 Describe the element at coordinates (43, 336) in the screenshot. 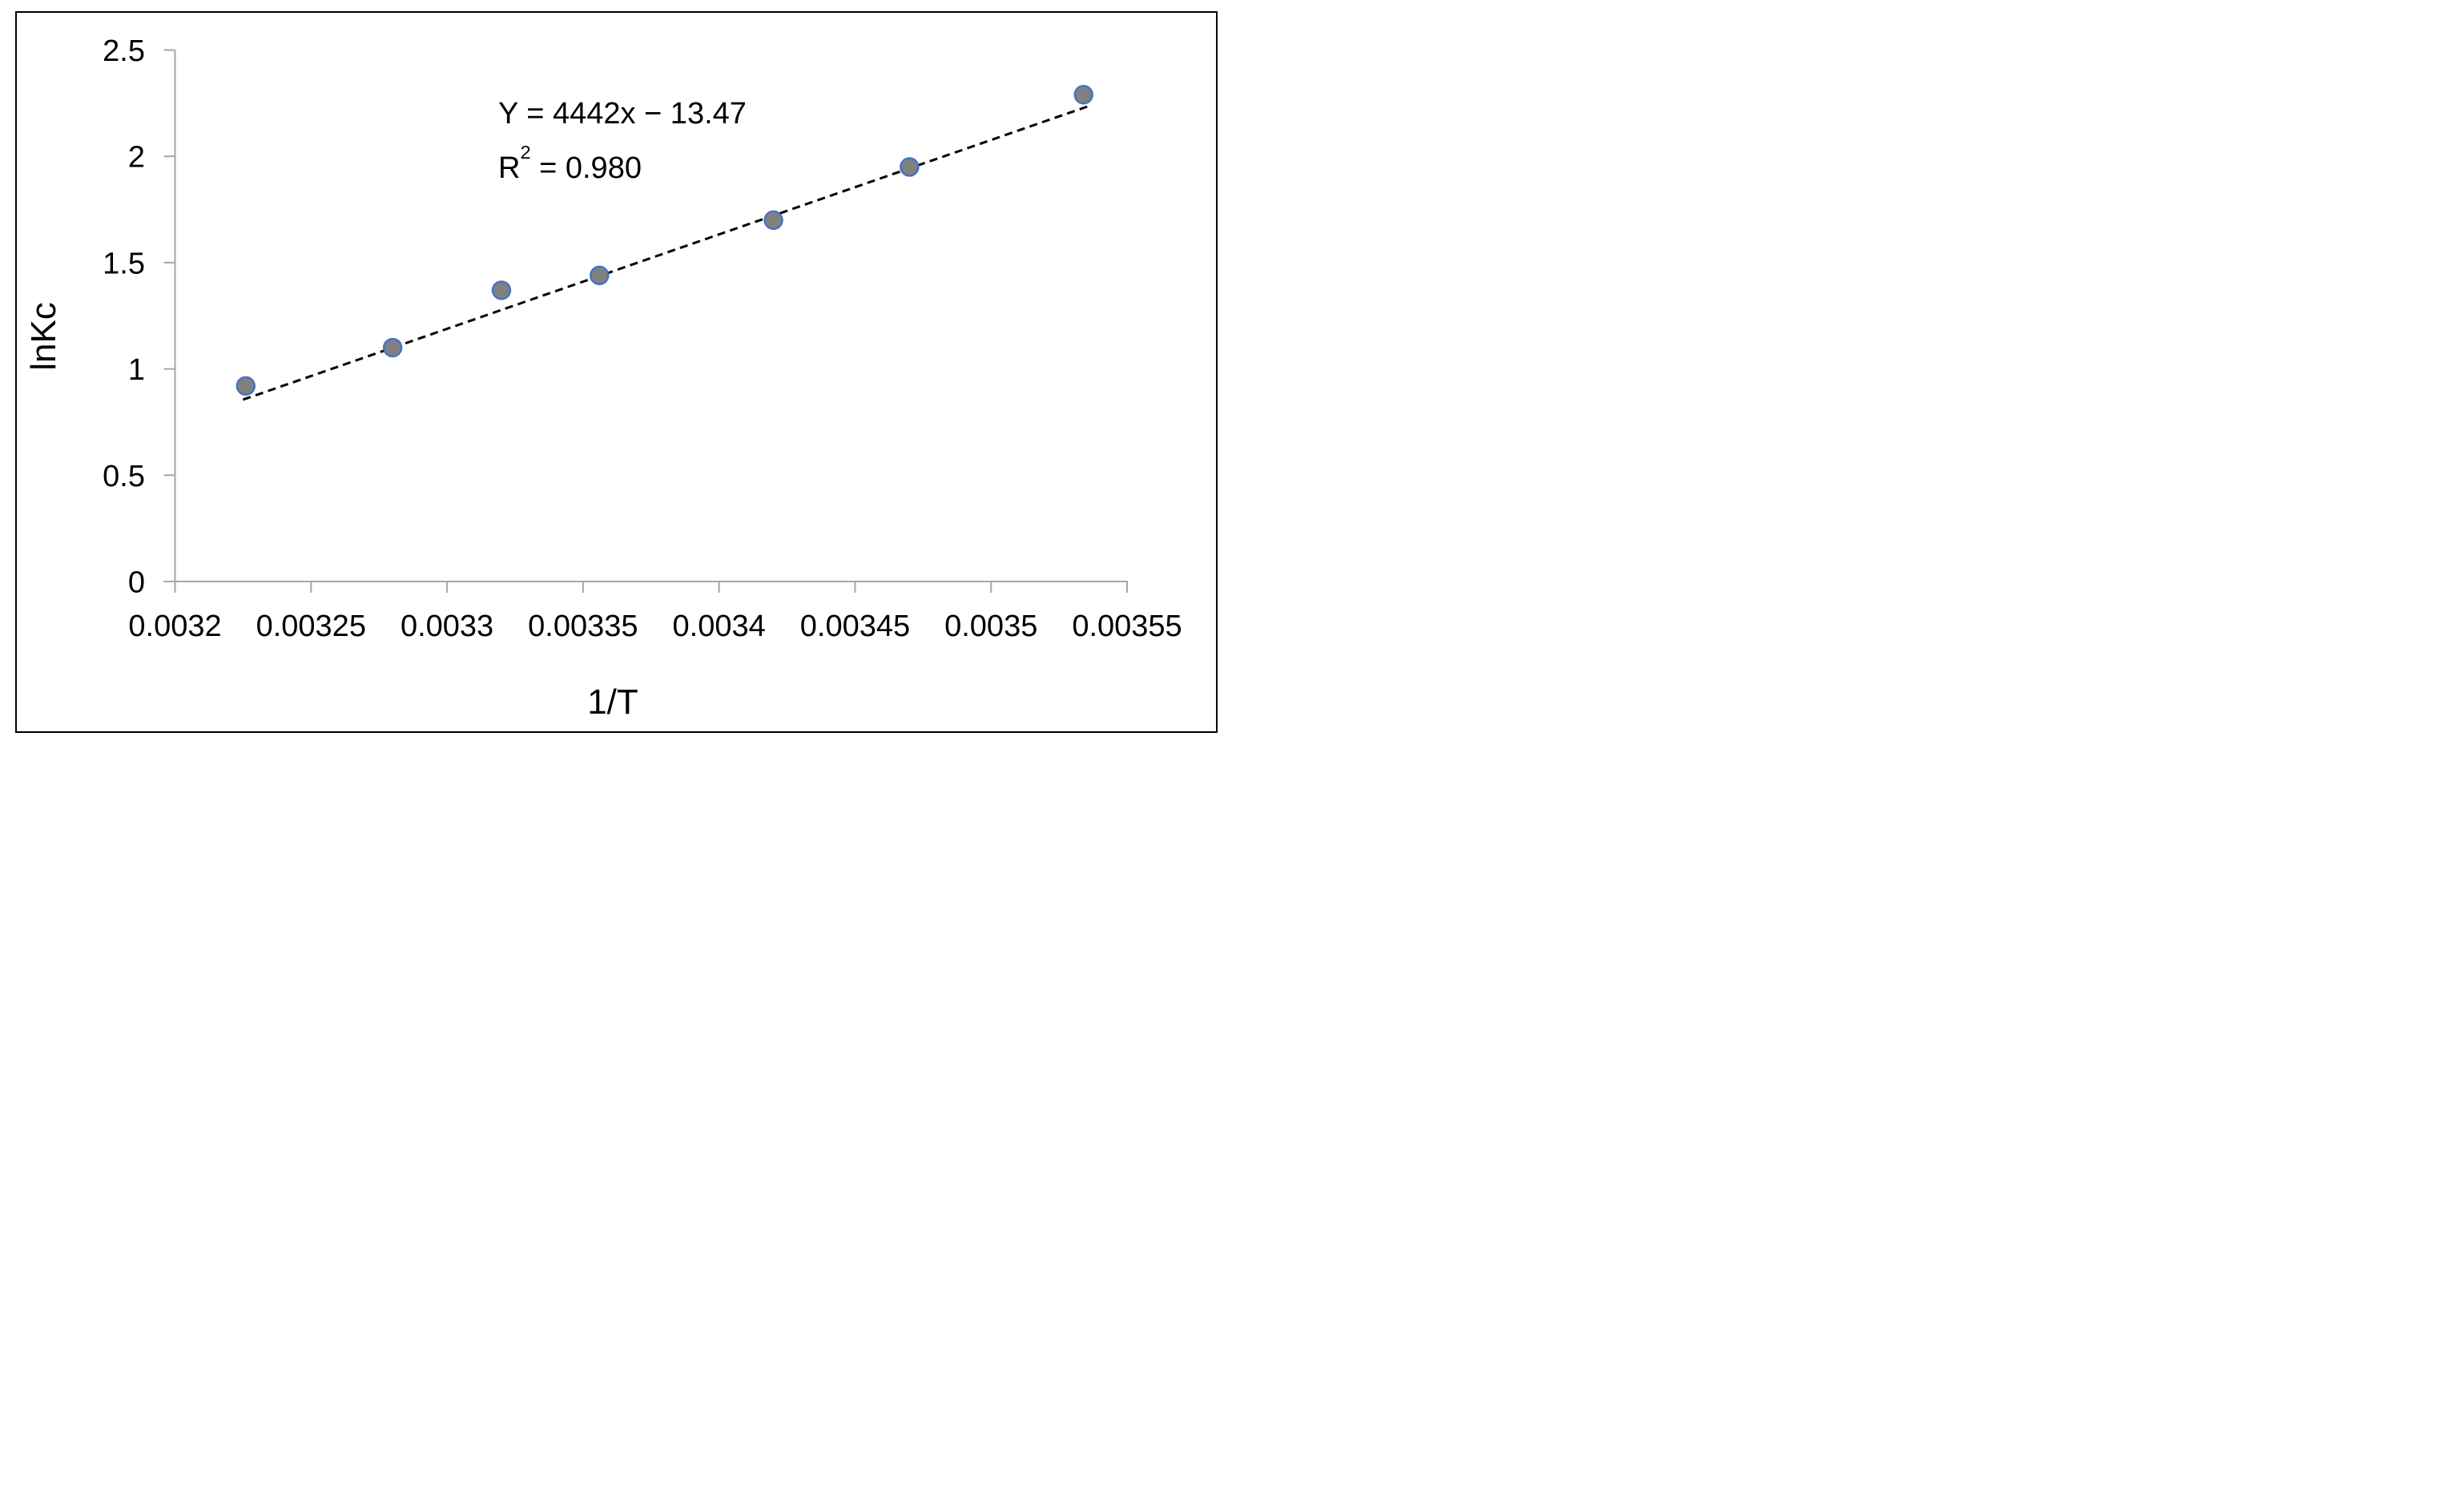

I see `y-axis-title: lnKc` at that location.